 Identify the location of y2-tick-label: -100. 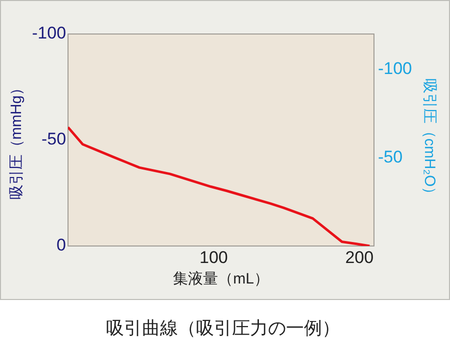
(395, 68).